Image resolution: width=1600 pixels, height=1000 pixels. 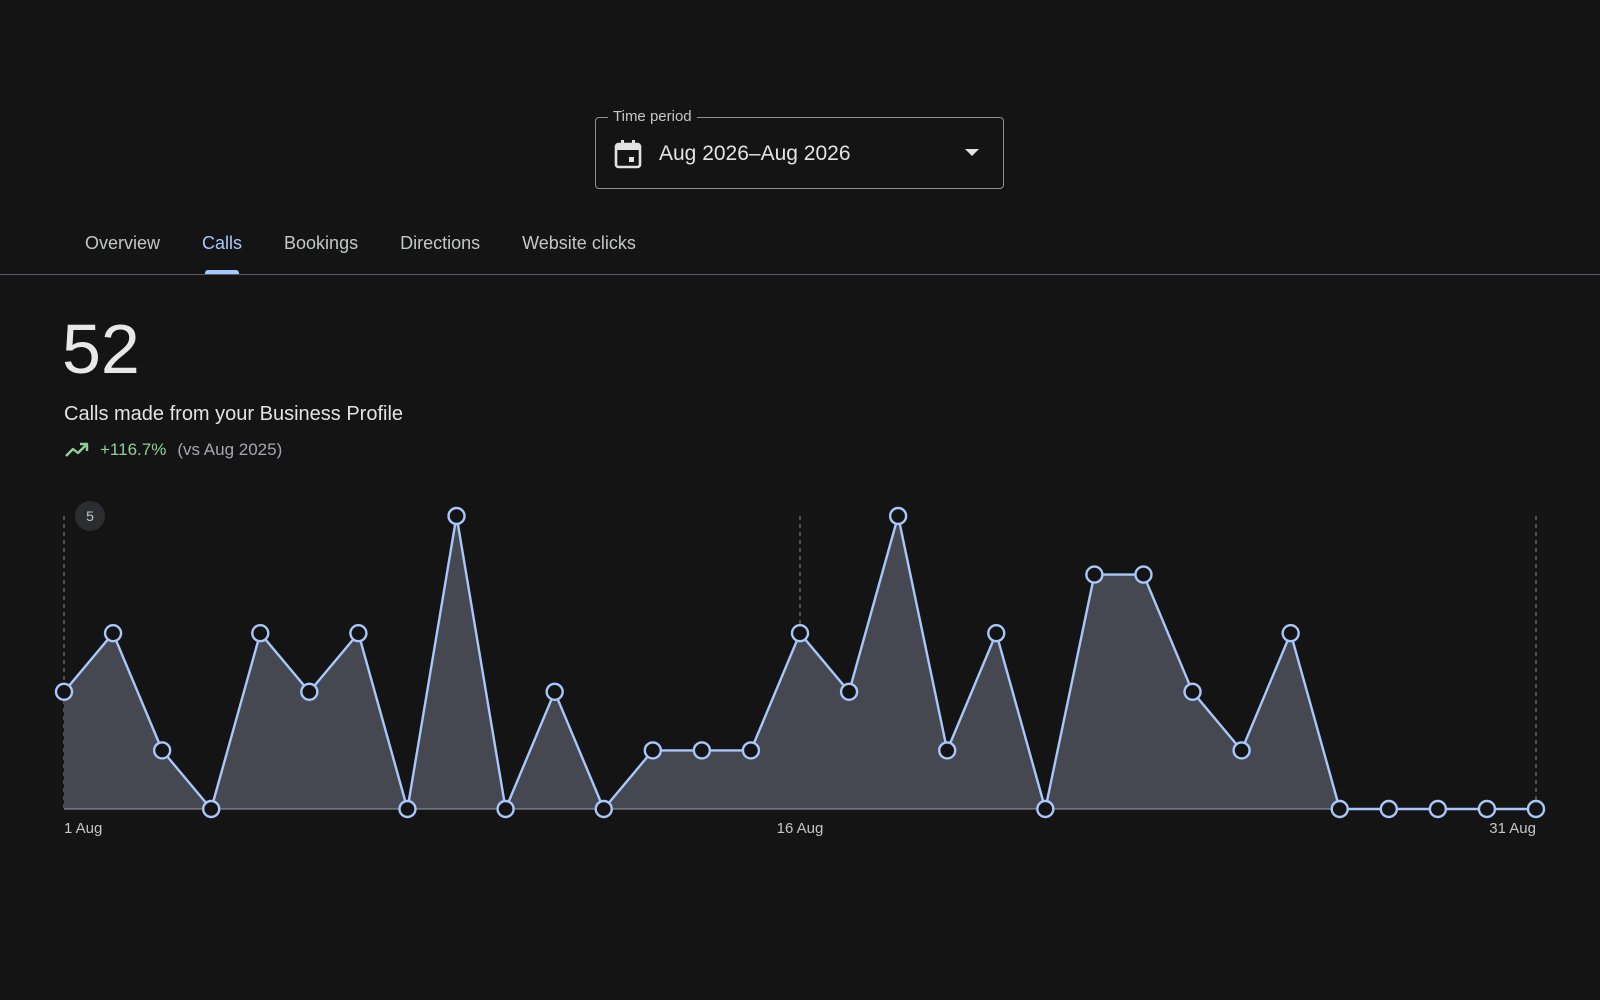 What do you see at coordinates (579, 243) in the screenshot?
I see `tab-website-clicks: Website clicks` at bounding box center [579, 243].